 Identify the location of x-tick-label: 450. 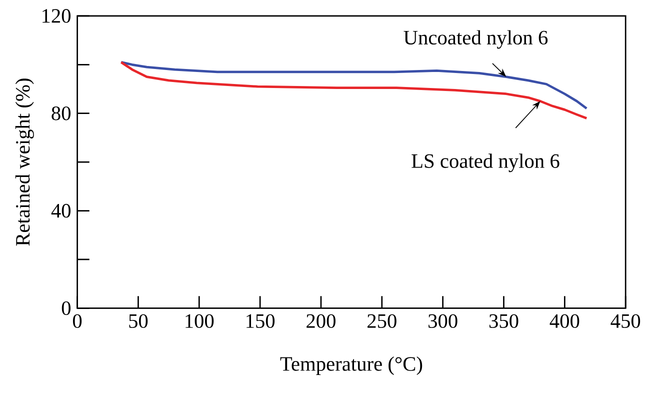
(625, 321).